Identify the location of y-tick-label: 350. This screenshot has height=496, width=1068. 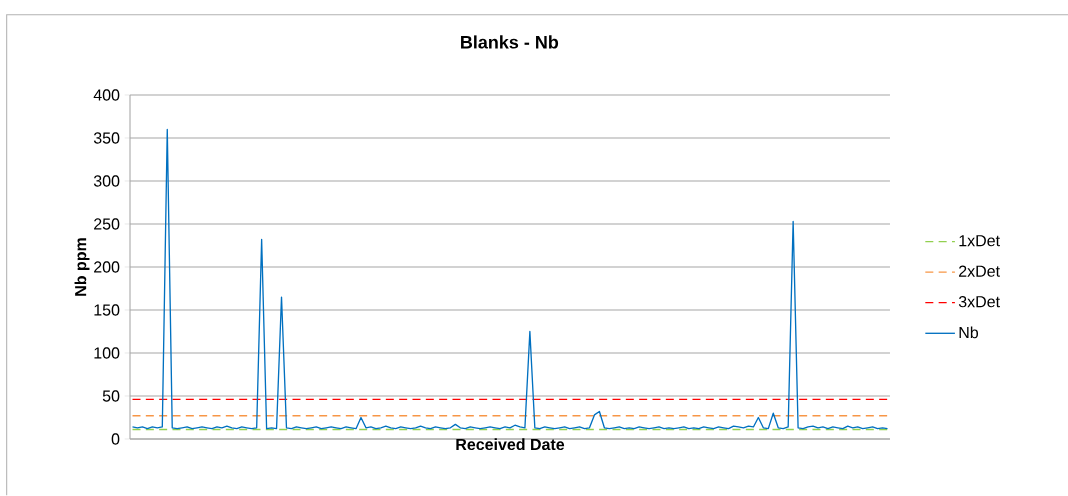
(106, 138).